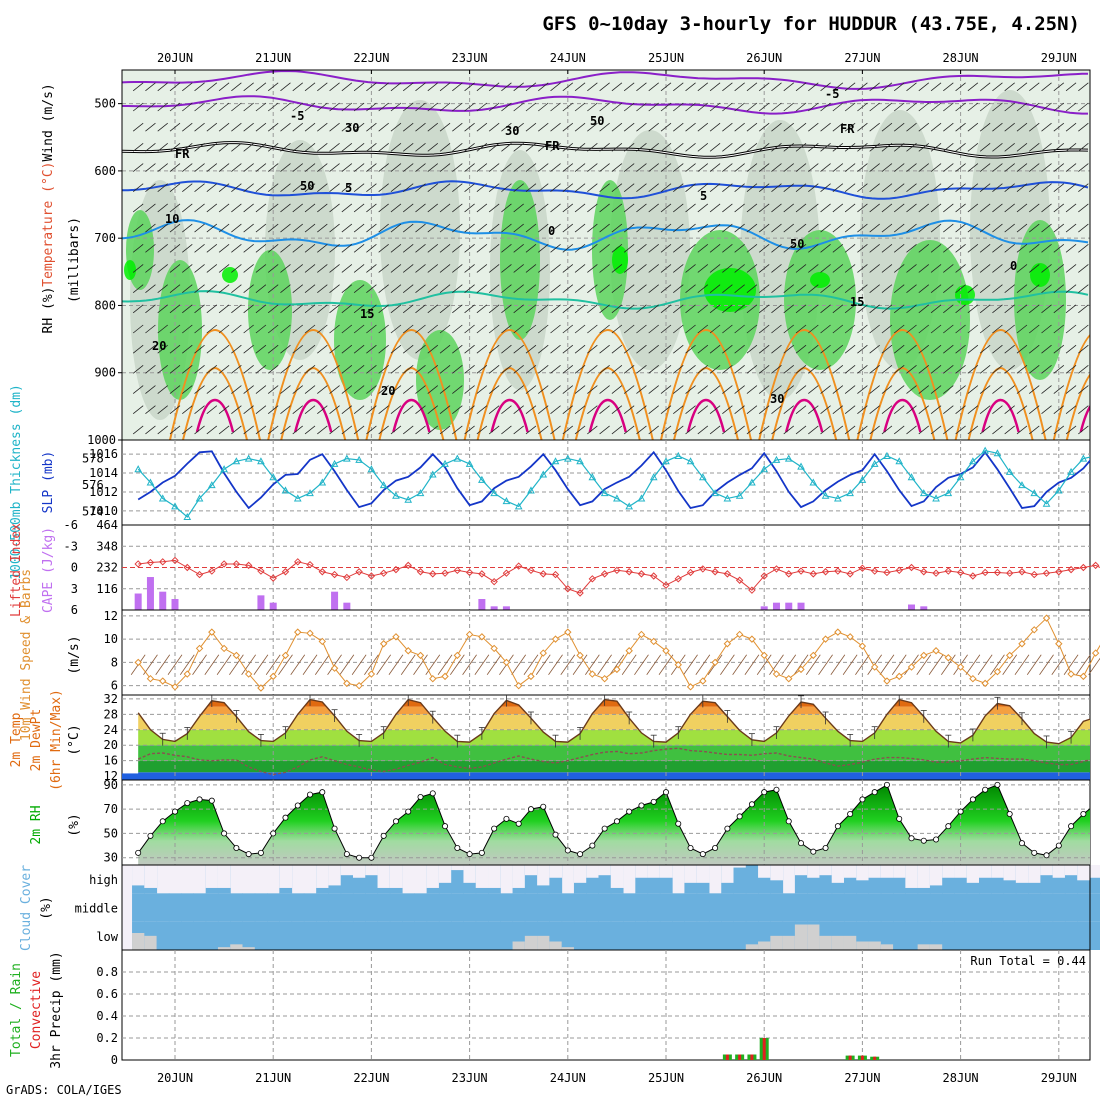 The height and width of the screenshot is (1100, 1100). Describe the element at coordinates (111, 785) in the screenshot. I see `rh2m-tick-label: 90` at that location.